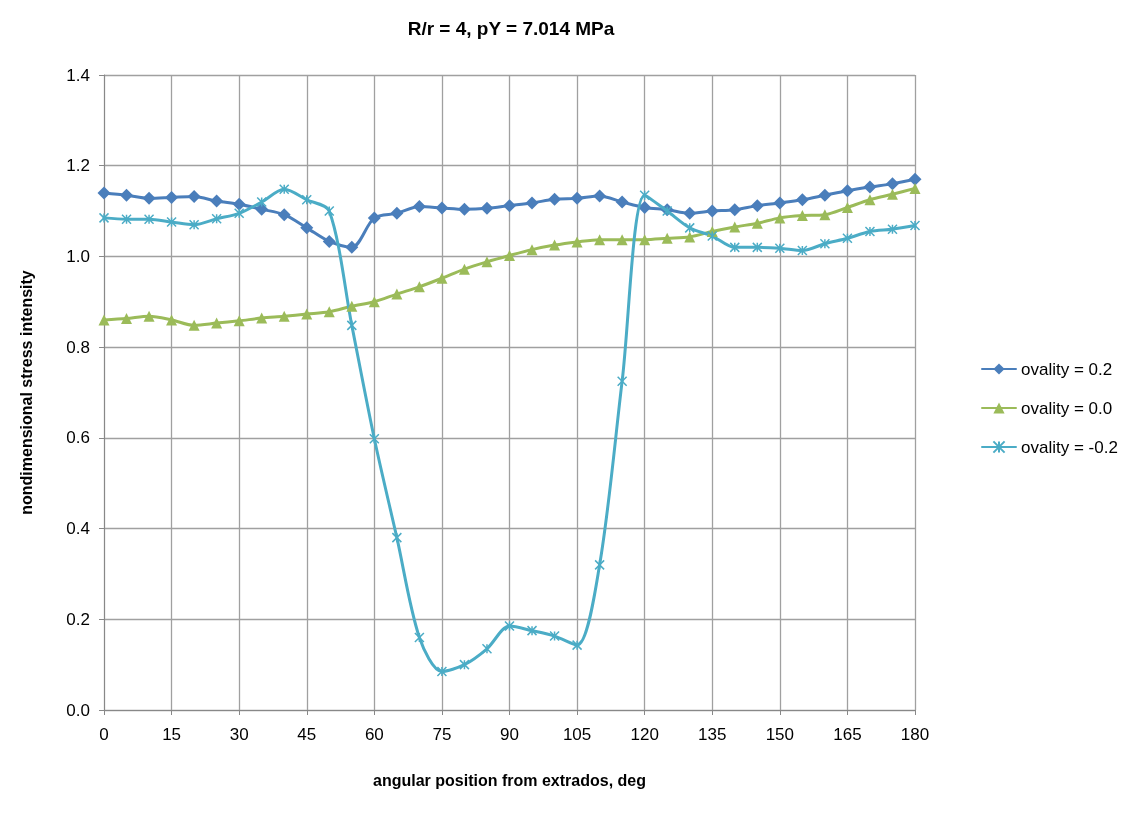 The height and width of the screenshot is (816, 1140). I want to click on x-tick-label: 180, so click(915, 734).